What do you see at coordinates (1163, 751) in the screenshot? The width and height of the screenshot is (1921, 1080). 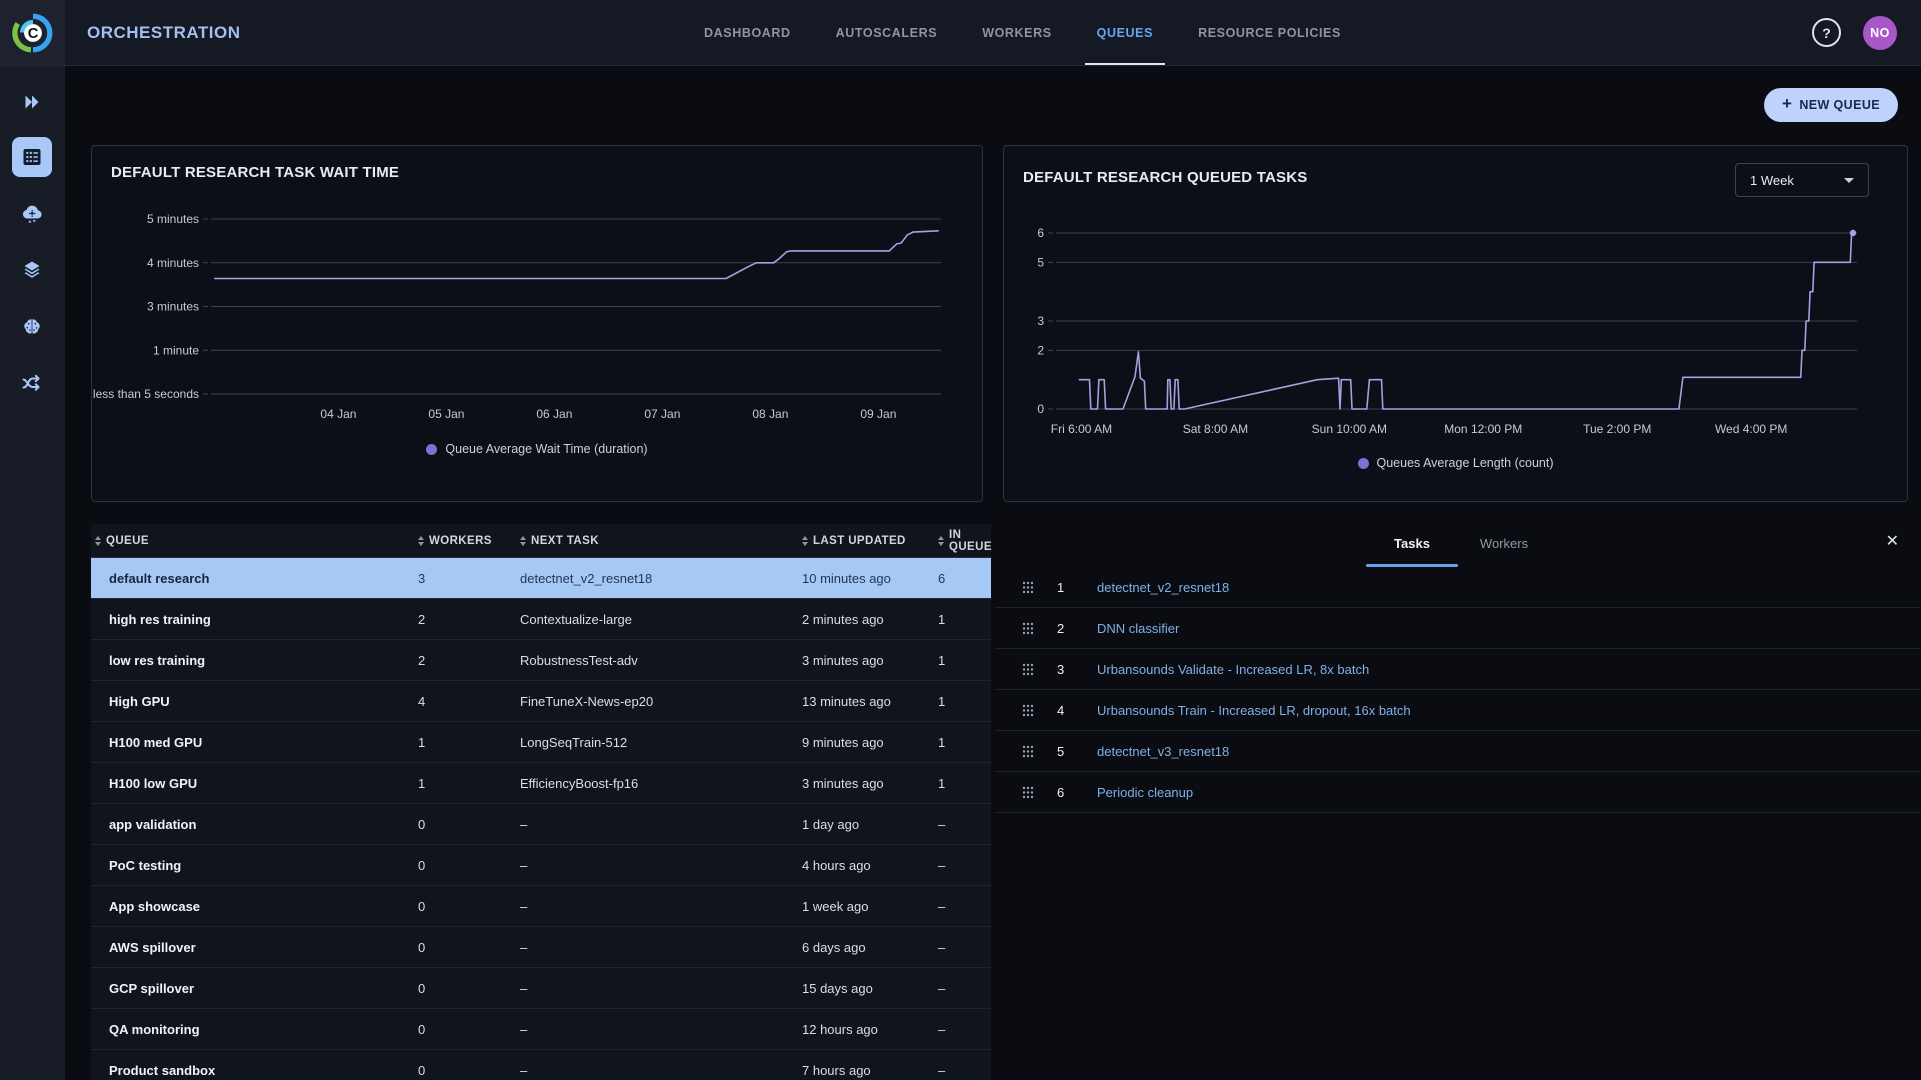 I see `task-link: detectnet_v3_resnet18` at bounding box center [1163, 751].